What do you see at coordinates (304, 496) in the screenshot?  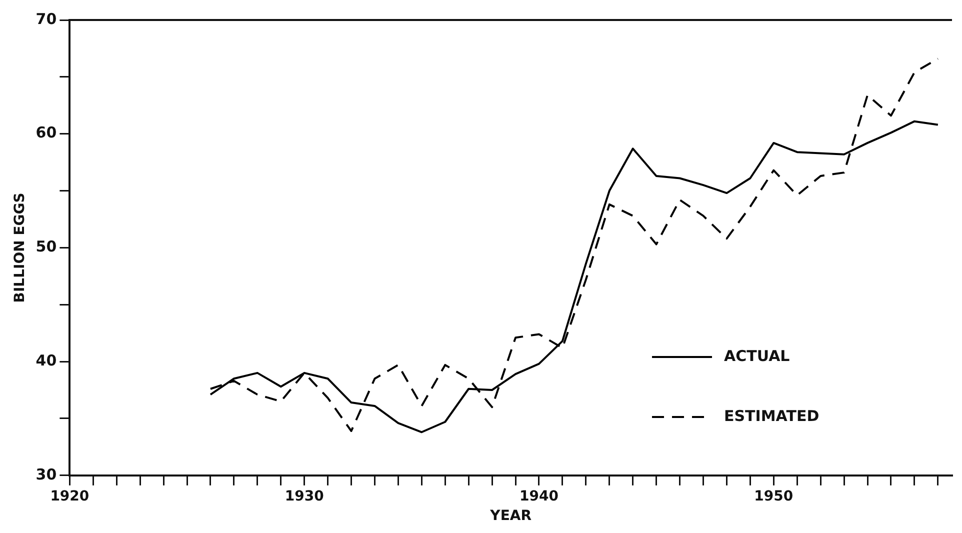 I see `x-tick-label: 1930` at bounding box center [304, 496].